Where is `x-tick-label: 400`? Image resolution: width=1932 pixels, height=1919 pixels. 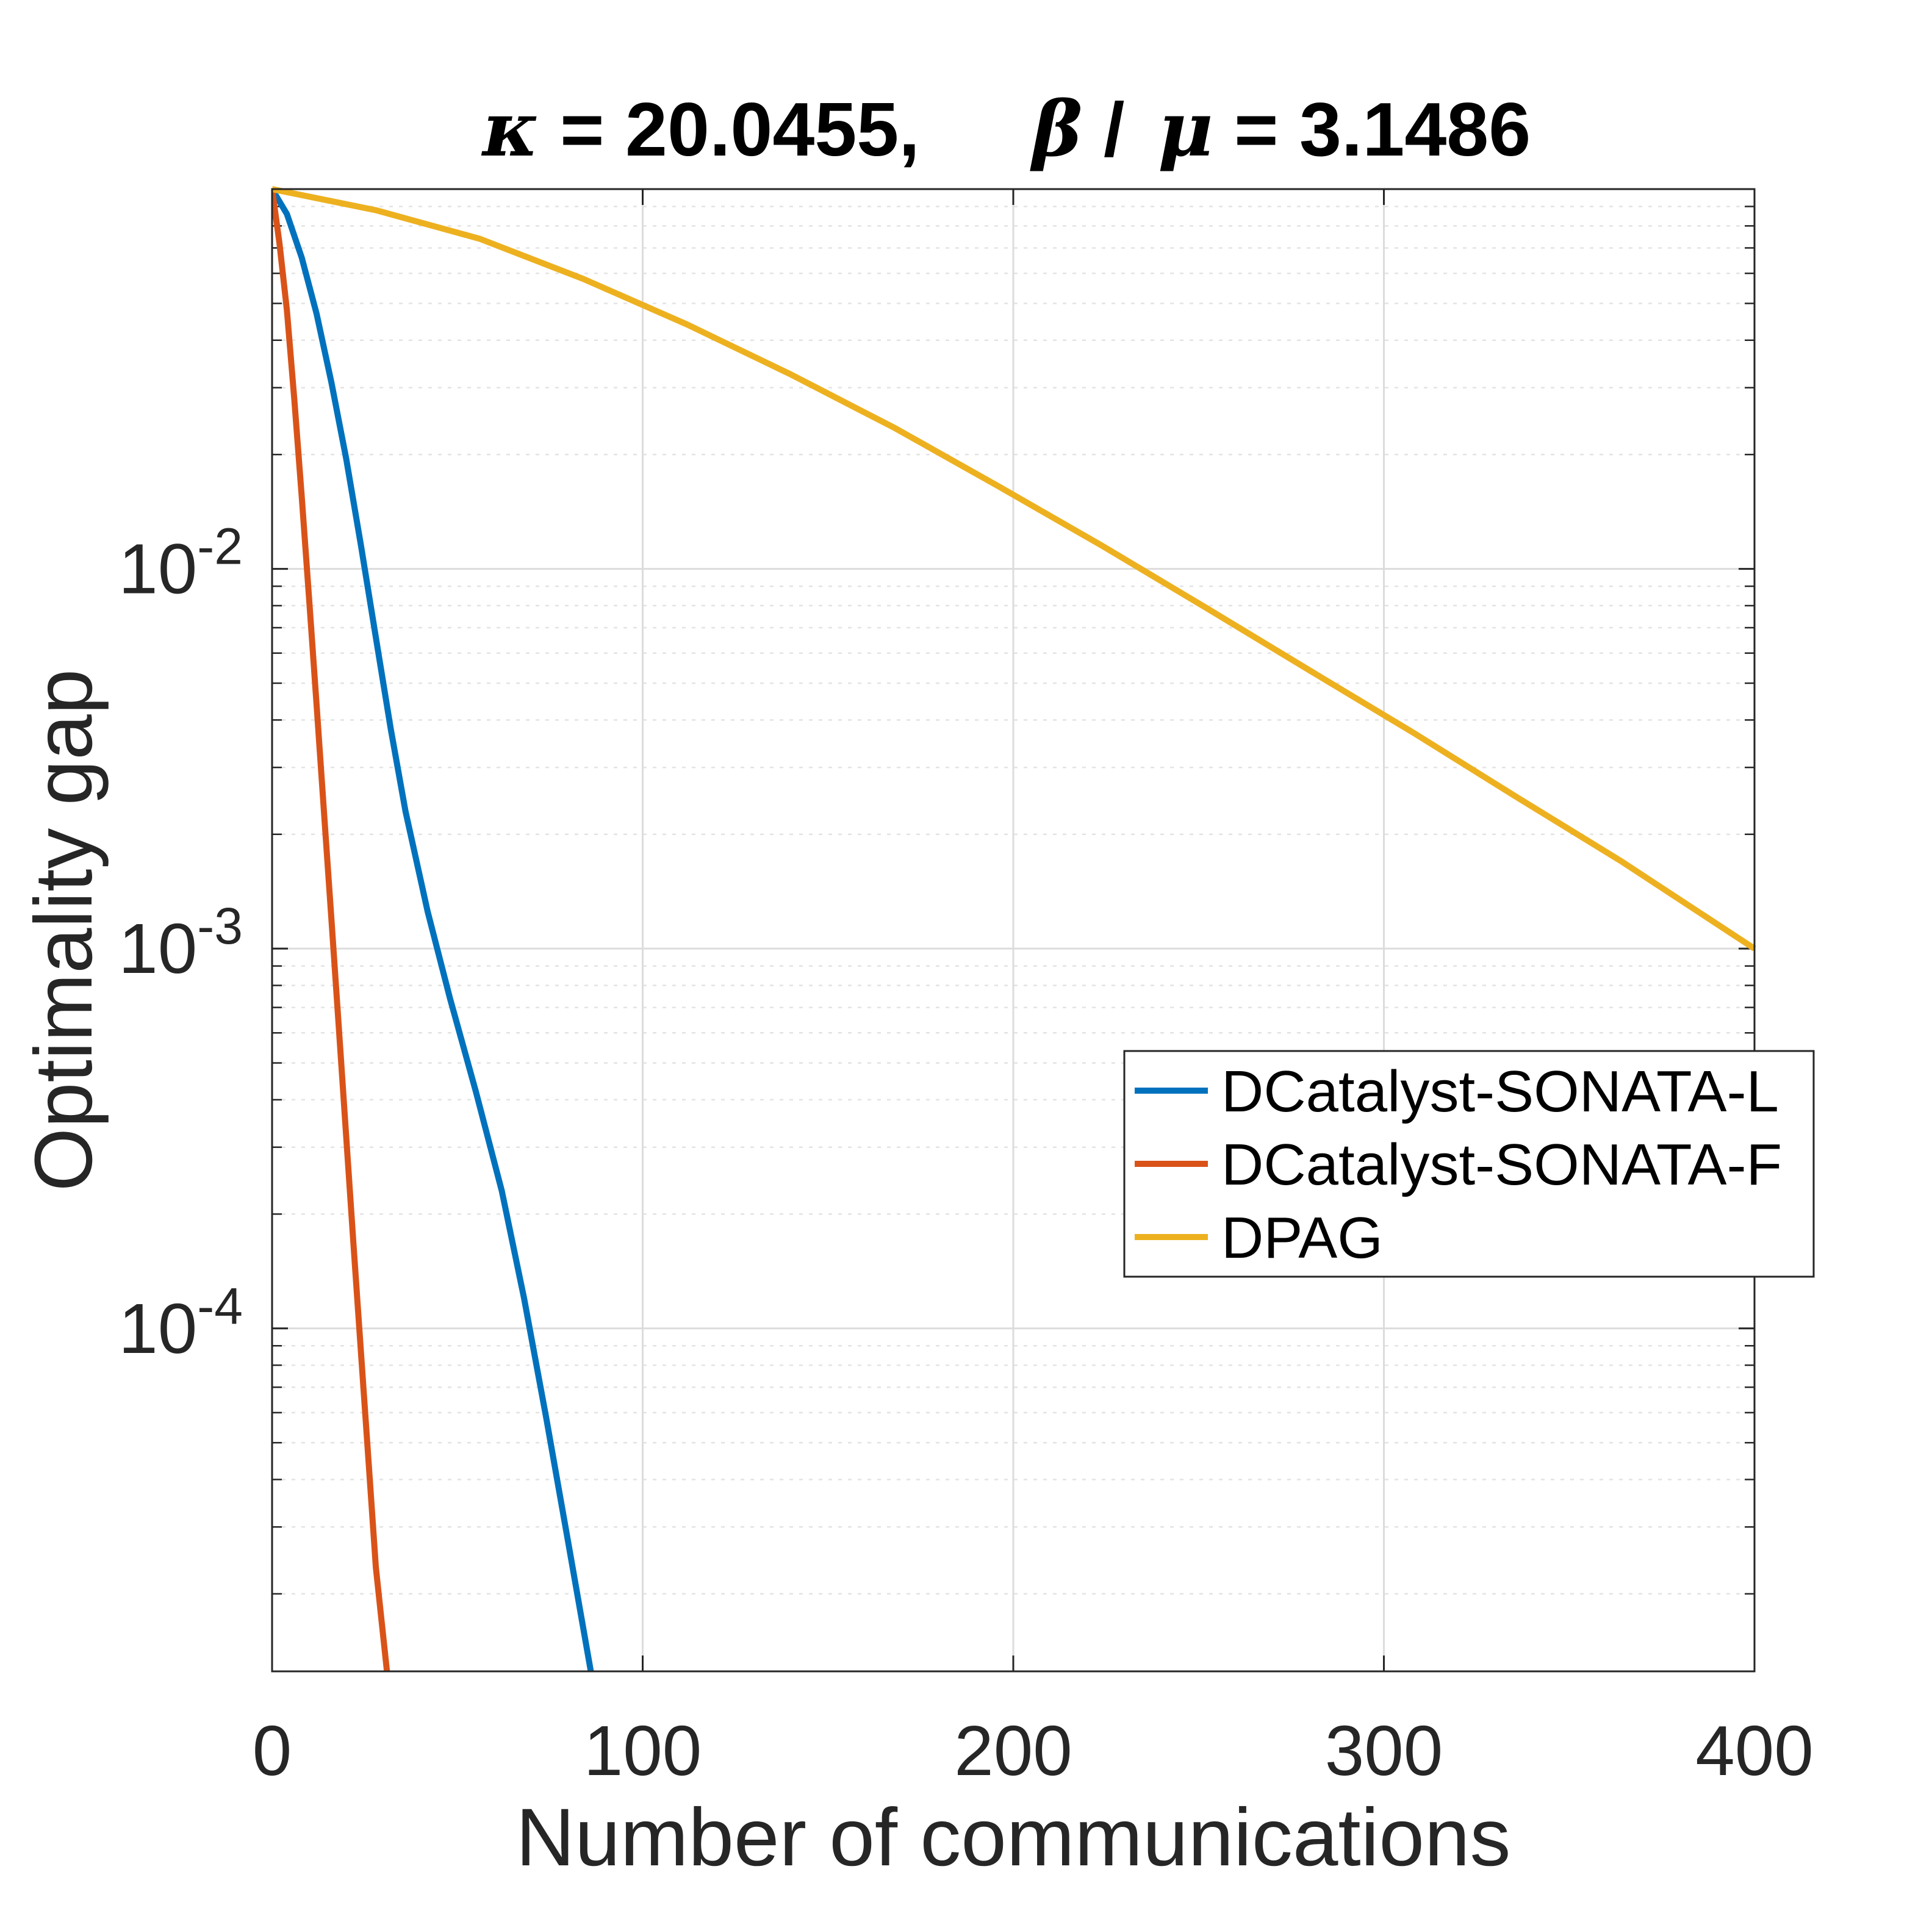 x-tick-label: 400 is located at coordinates (1754, 1750).